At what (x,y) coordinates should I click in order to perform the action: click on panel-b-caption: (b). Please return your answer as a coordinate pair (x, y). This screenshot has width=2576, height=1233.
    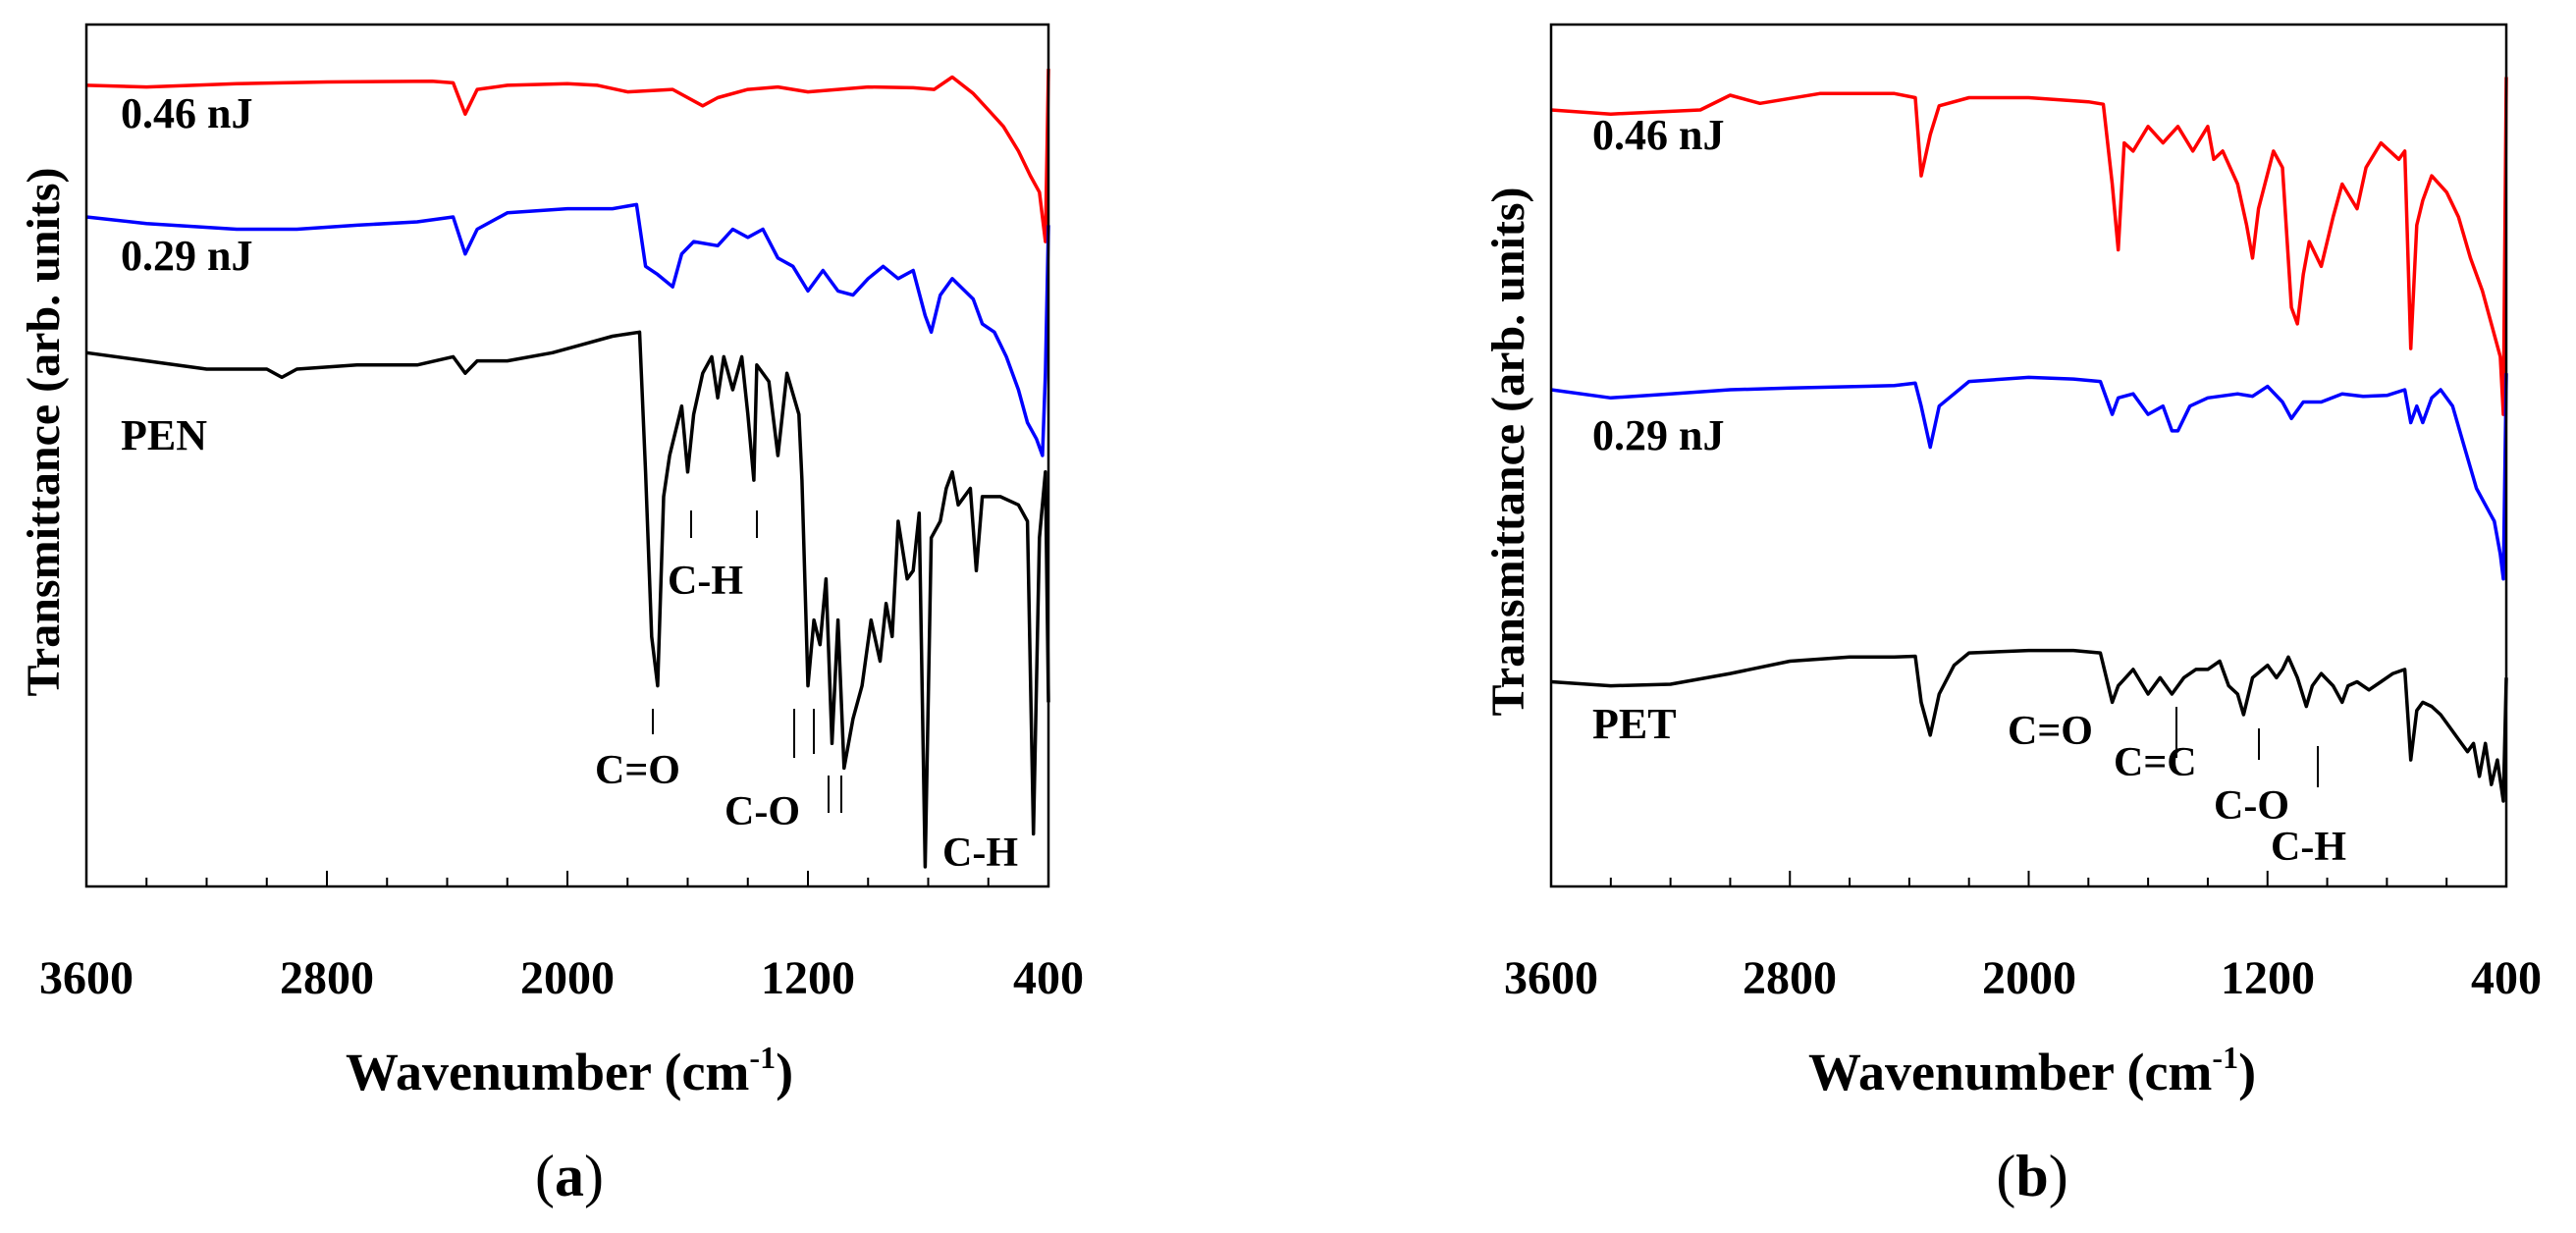
    Looking at the image, I should click on (2031, 1176).